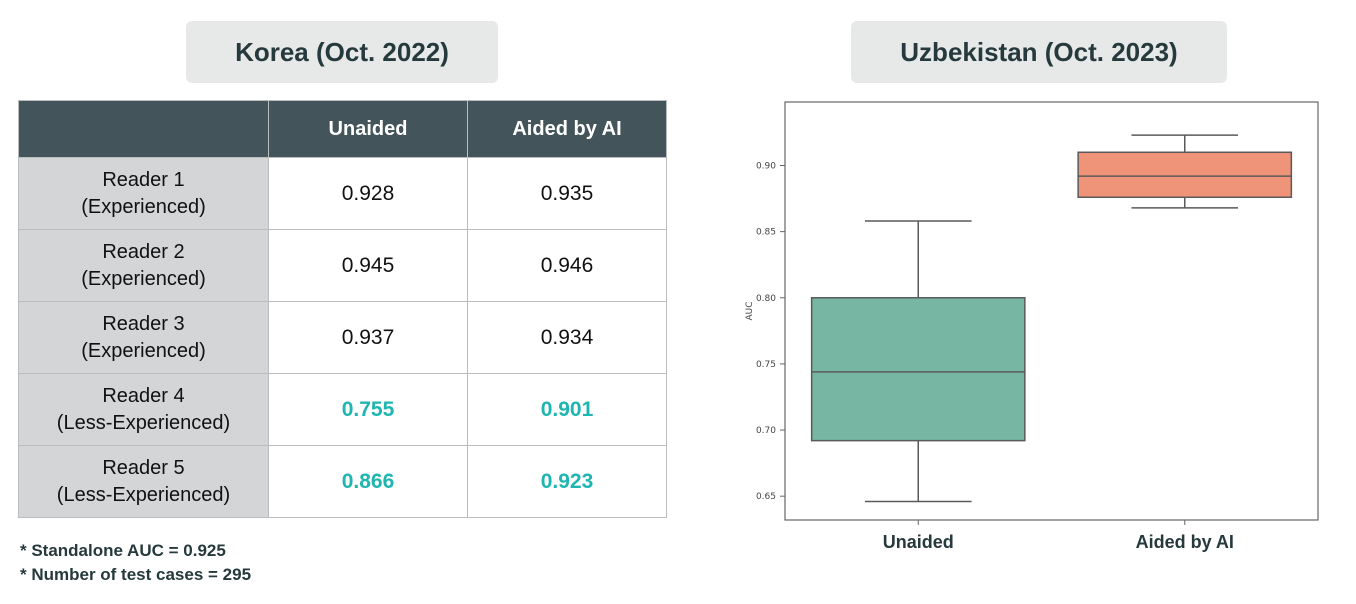  What do you see at coordinates (143, 467) in the screenshot?
I see `reader-label: Reader 5` at bounding box center [143, 467].